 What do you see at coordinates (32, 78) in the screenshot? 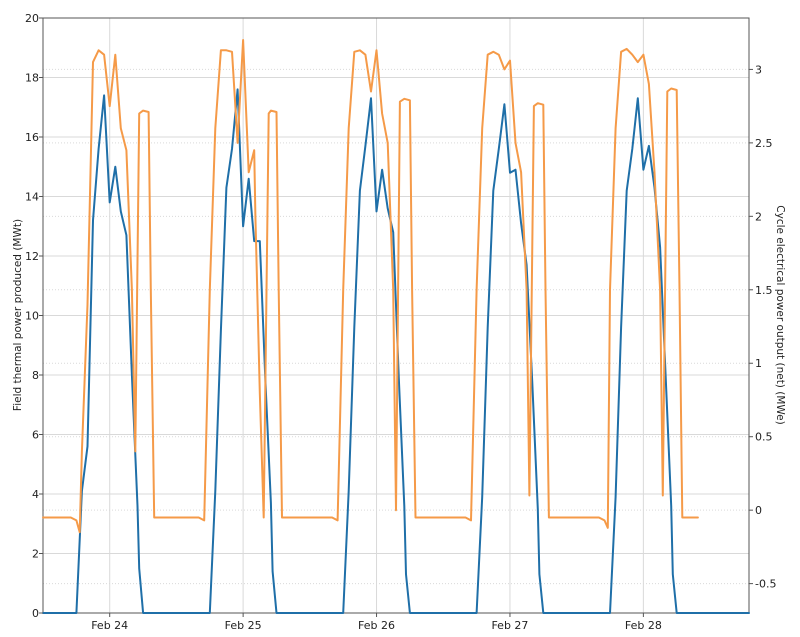
I see `left-tick-label: 18` at bounding box center [32, 78].